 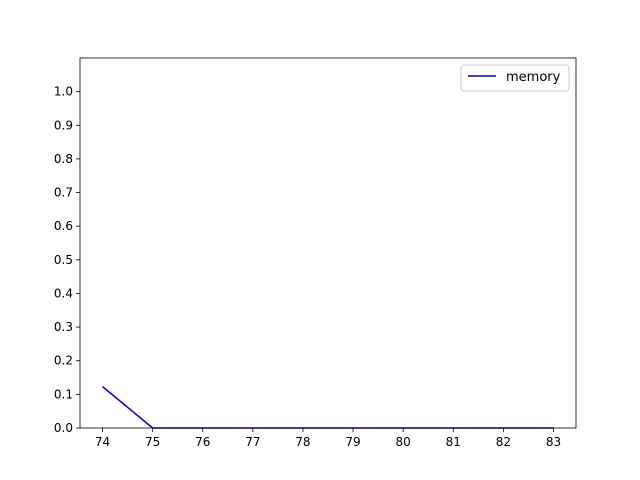 I want to click on x-tick-label: 82, so click(x=503, y=442).